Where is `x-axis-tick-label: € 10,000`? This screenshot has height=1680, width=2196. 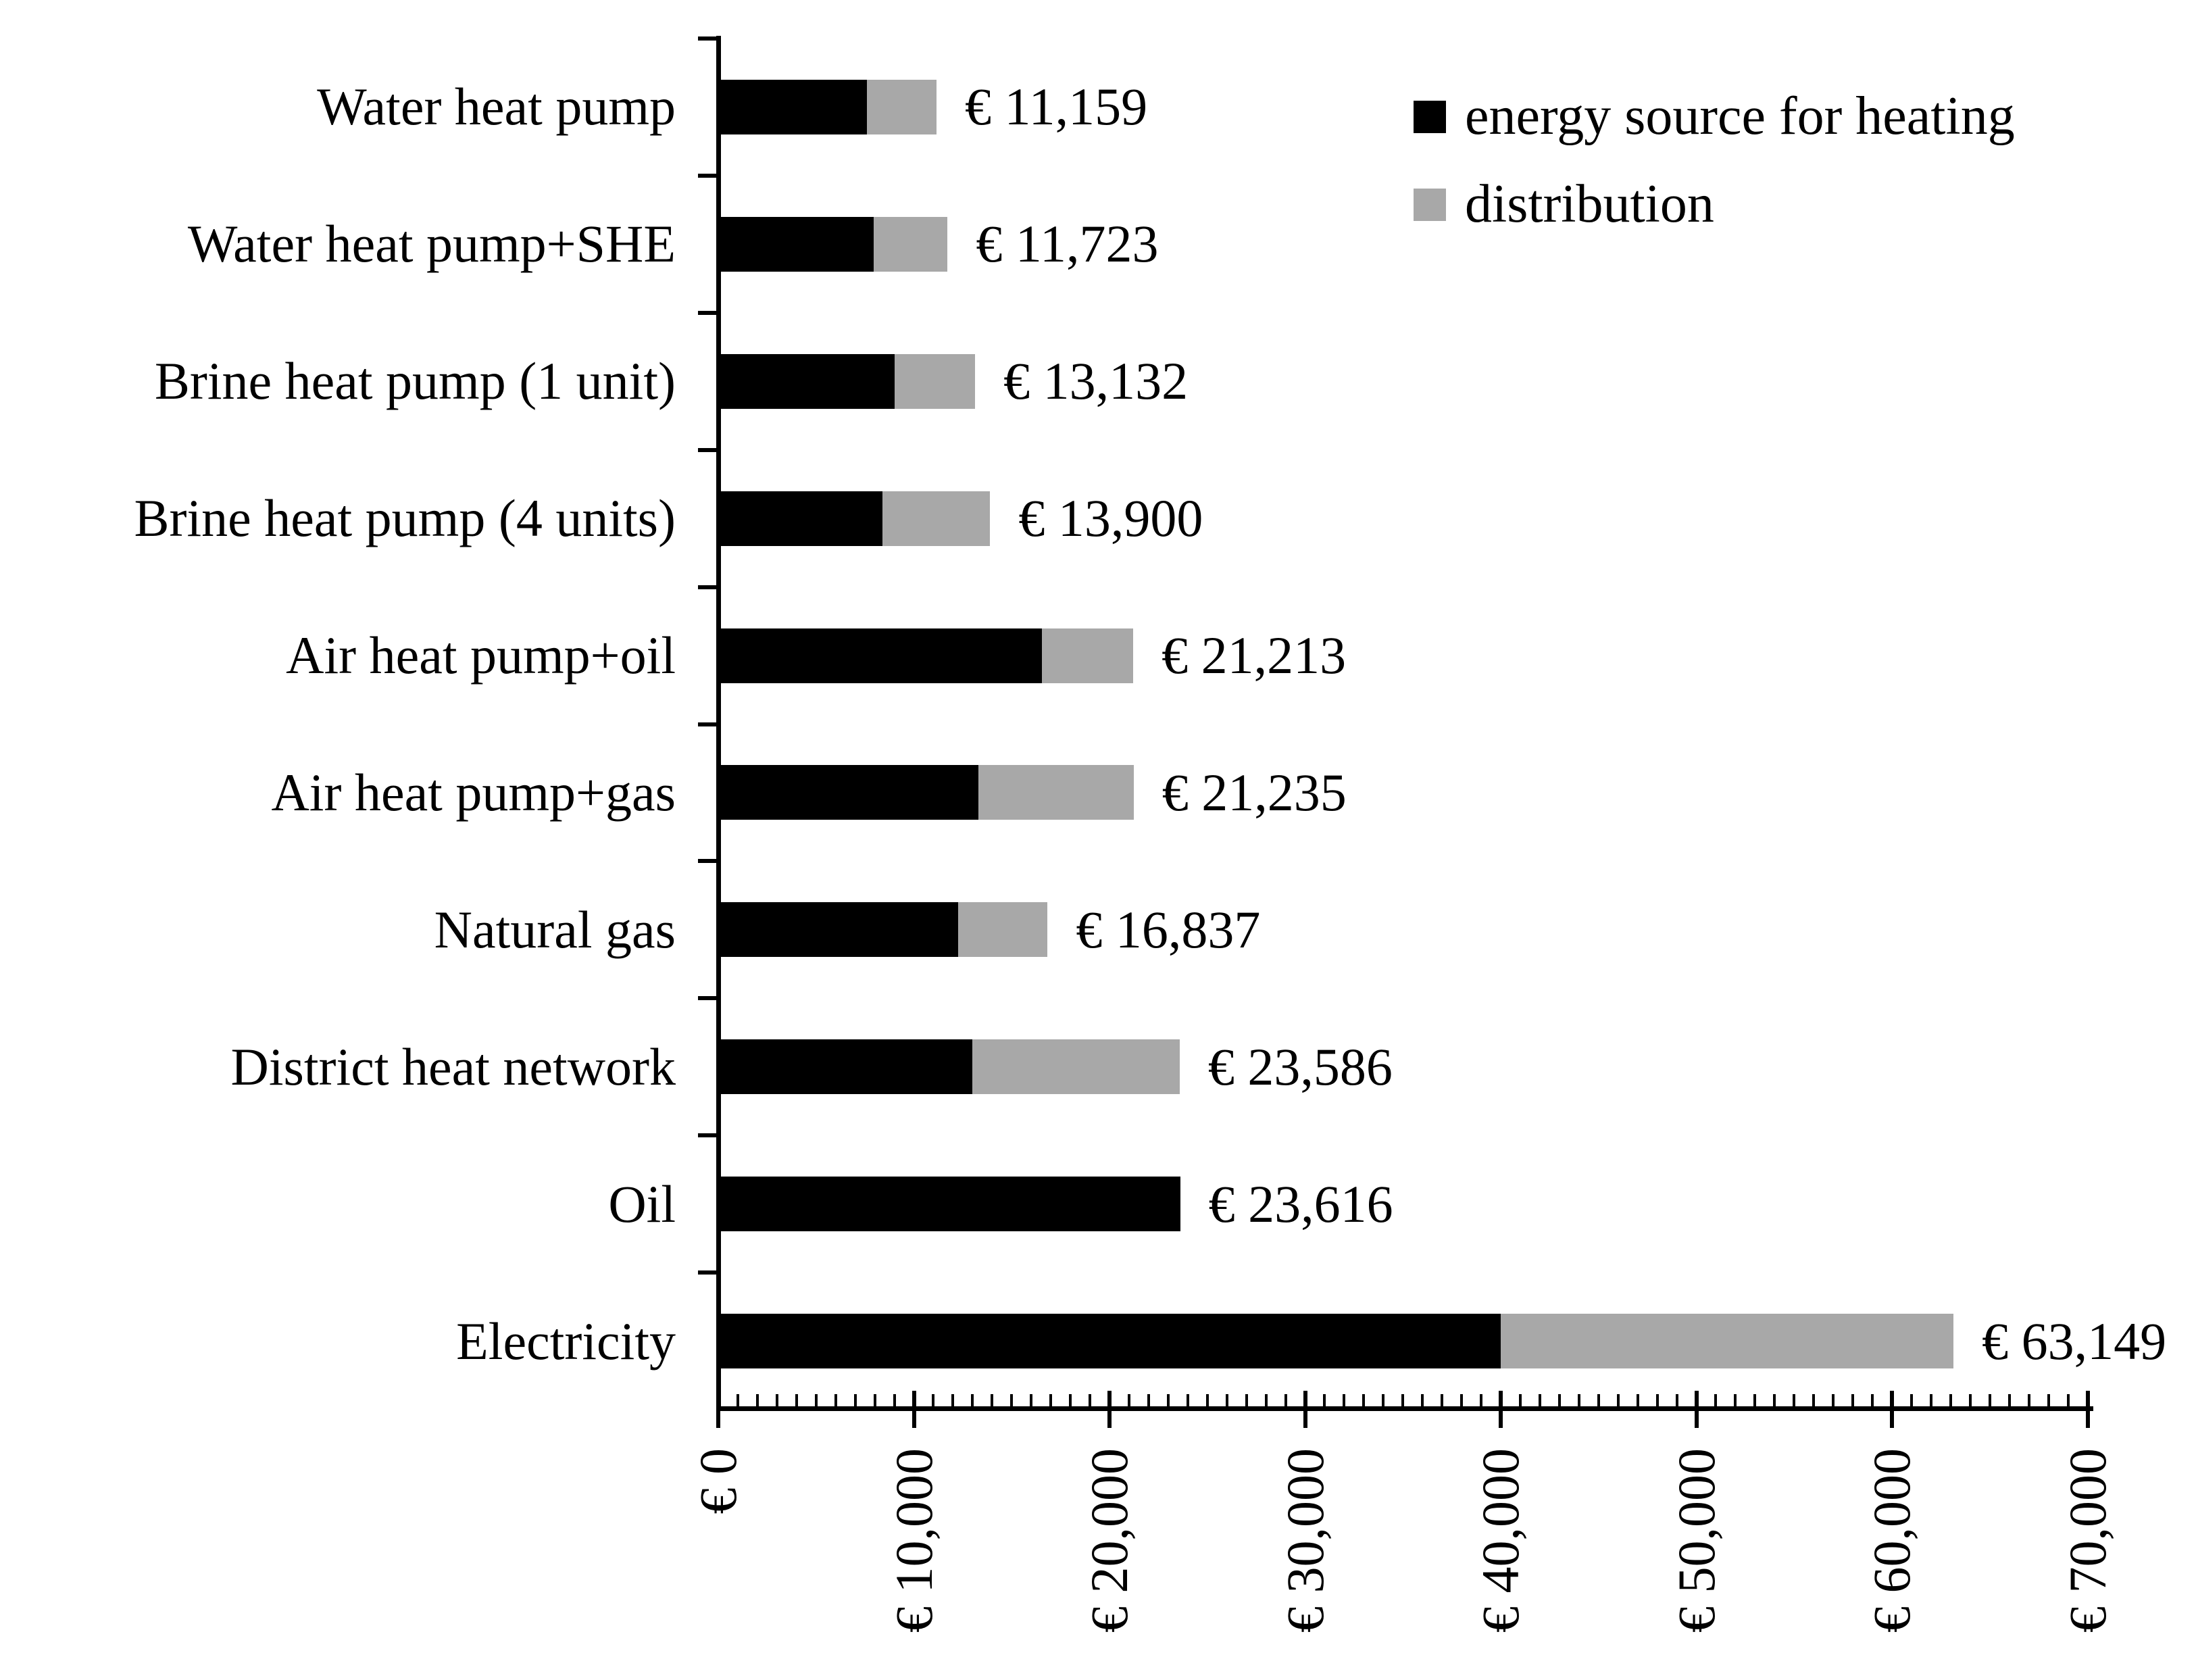 x-axis-tick-label: € 10,000 is located at coordinates (913, 1541).